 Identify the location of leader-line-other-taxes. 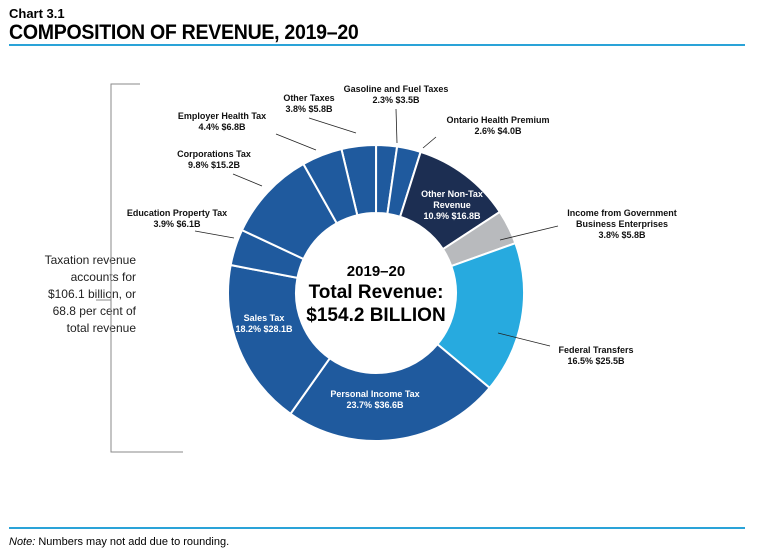
(332, 125).